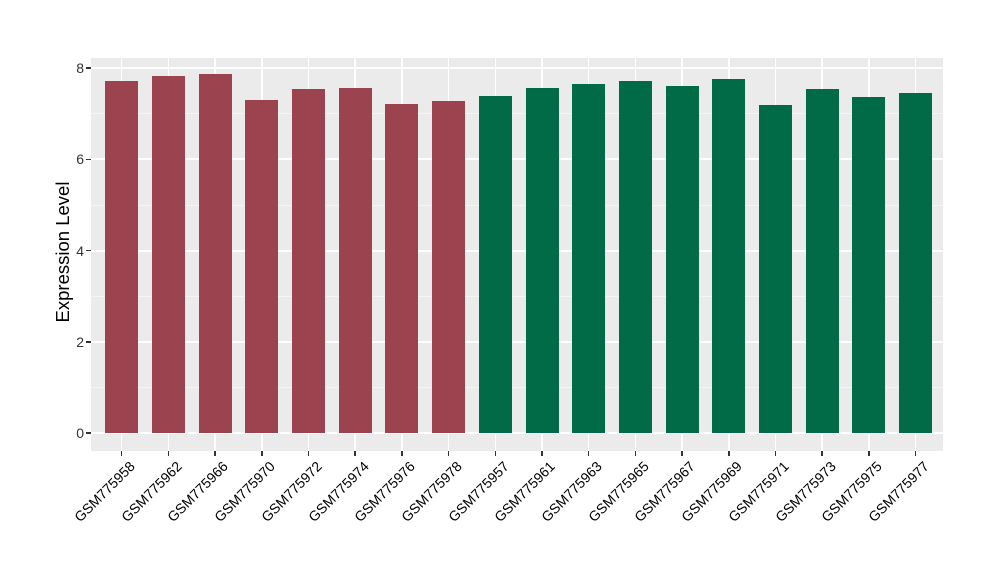 The width and height of the screenshot is (1000, 580). What do you see at coordinates (262, 266) in the screenshot?
I see `bar-GSM775970` at bounding box center [262, 266].